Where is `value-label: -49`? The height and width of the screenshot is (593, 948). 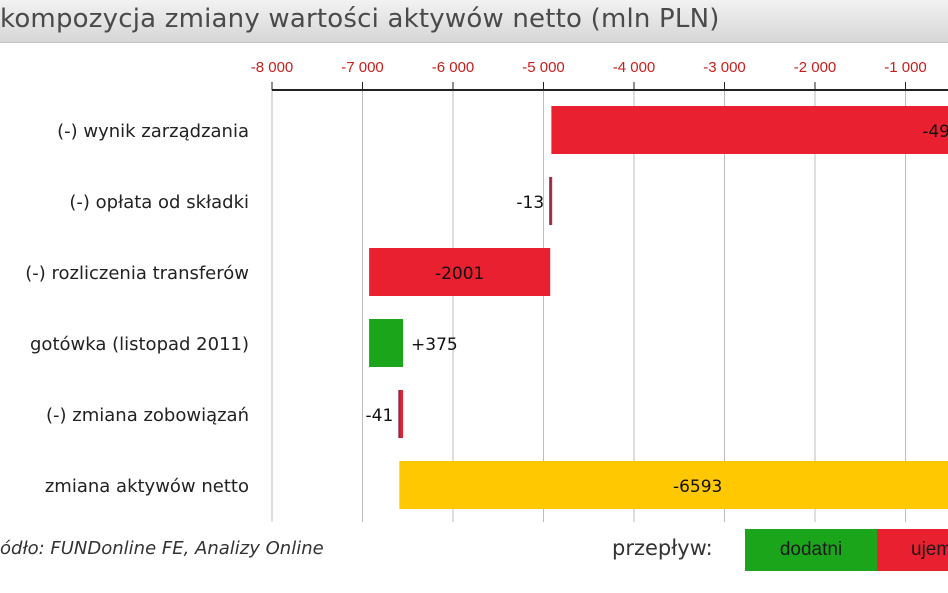 value-label: -49 is located at coordinates (935, 132).